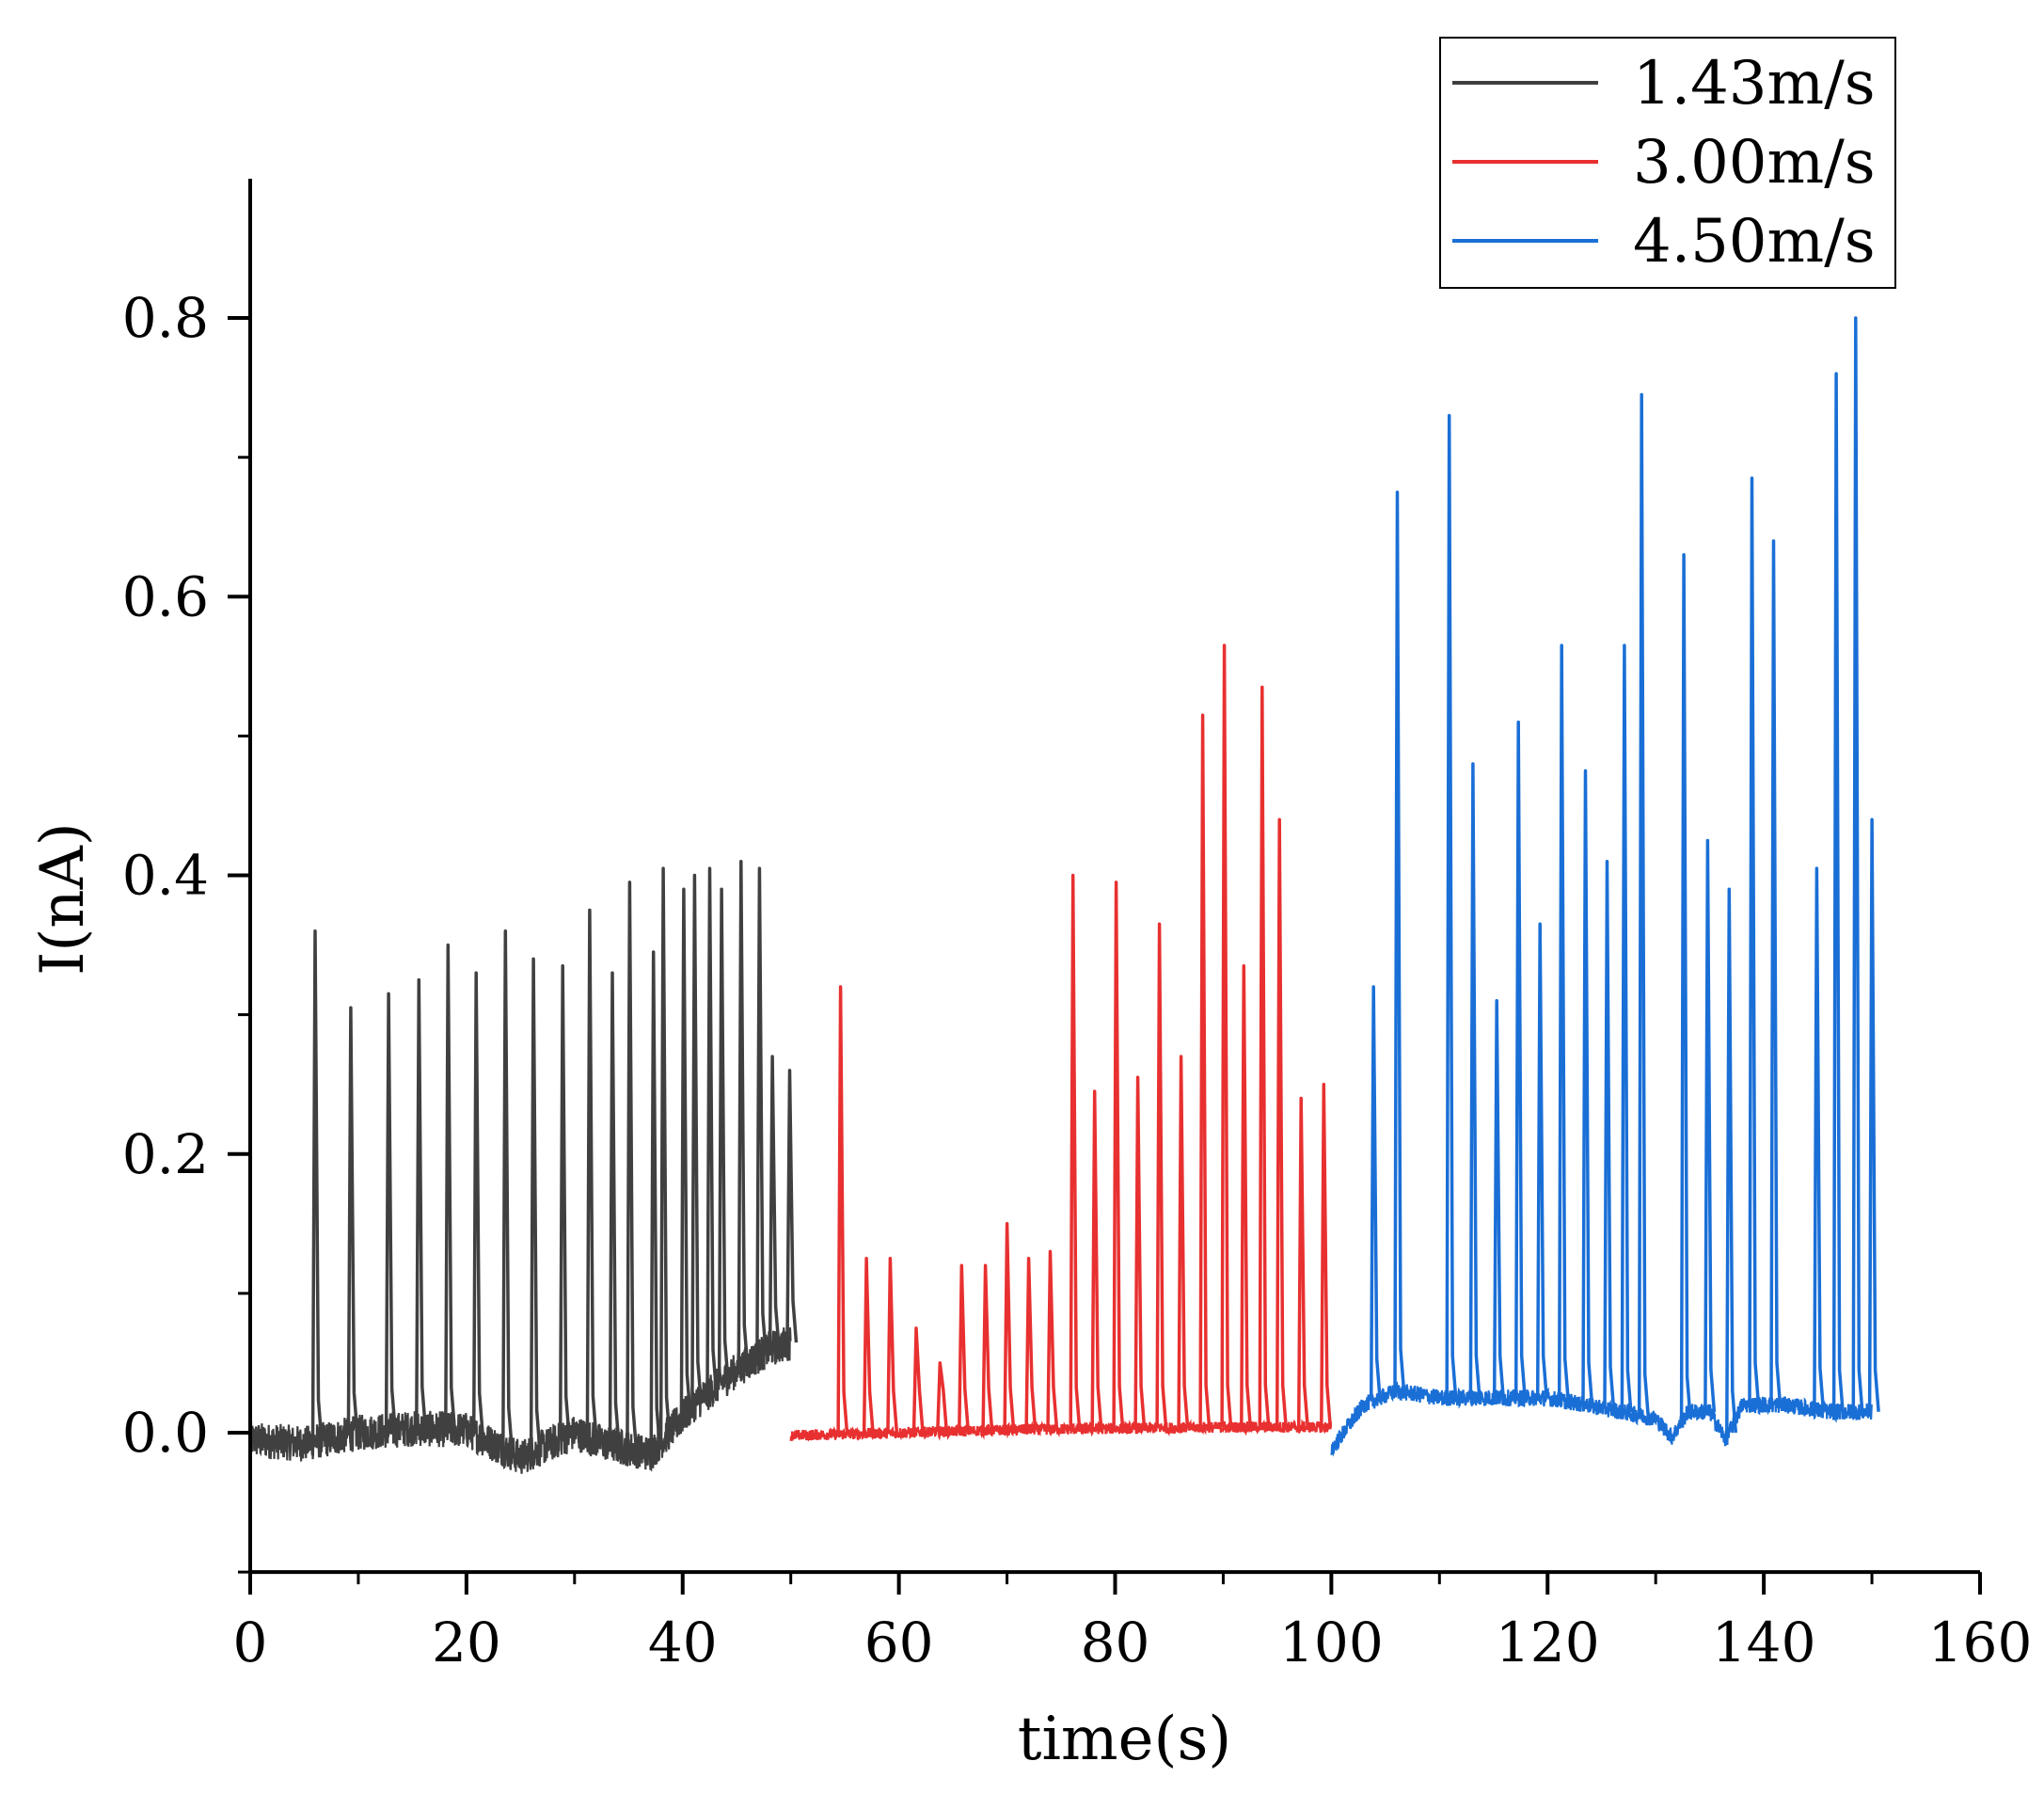 This screenshot has height=1793, width=2044. What do you see at coordinates (1764, 1642) in the screenshot?
I see `x-tick-label: 140` at bounding box center [1764, 1642].